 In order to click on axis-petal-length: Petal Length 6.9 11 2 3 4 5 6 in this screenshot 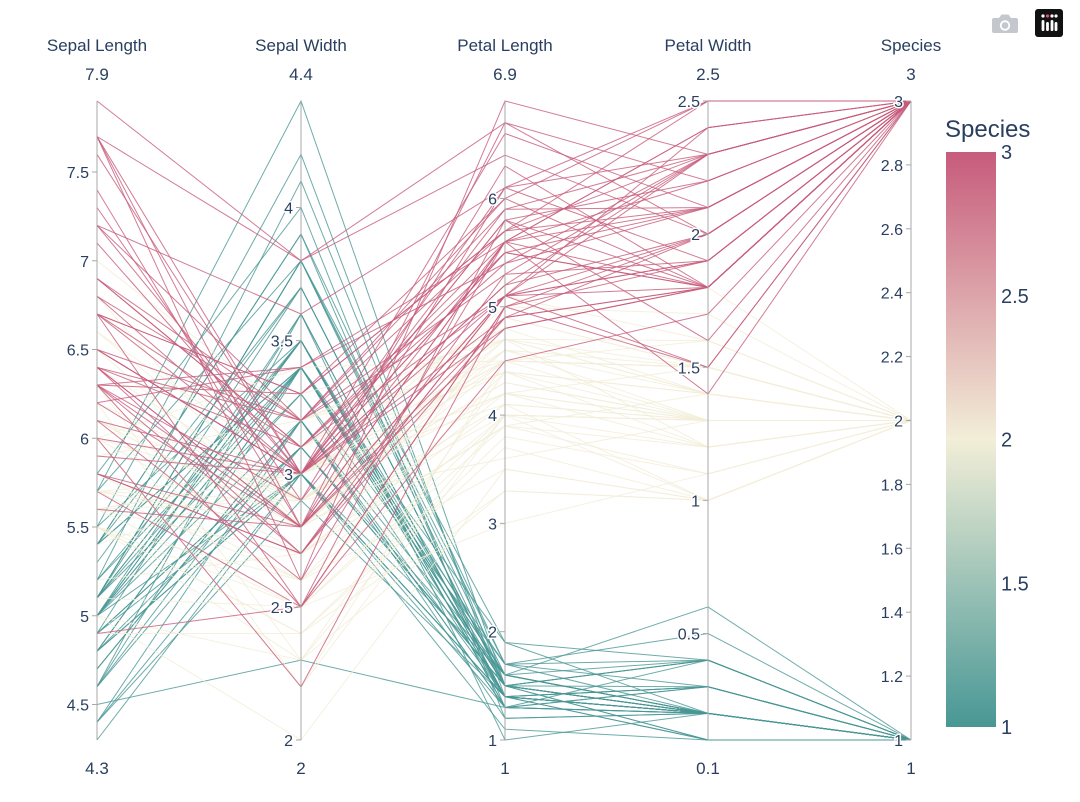, I will do `click(504, 407)`.